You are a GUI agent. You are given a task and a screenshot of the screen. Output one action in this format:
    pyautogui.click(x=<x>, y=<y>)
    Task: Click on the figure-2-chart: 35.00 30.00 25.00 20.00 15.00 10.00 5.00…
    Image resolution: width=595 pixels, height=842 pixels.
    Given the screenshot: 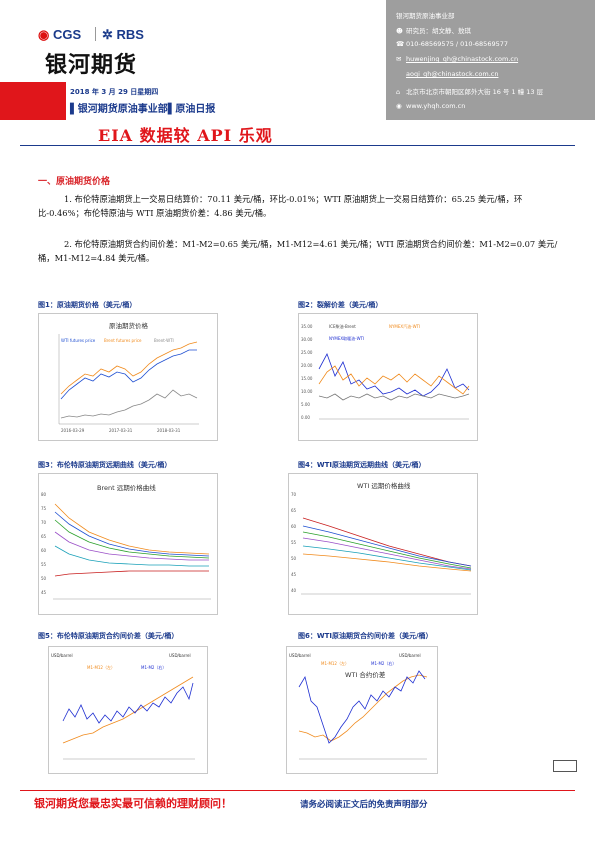 What is the action you would take?
    pyautogui.click(x=388, y=377)
    